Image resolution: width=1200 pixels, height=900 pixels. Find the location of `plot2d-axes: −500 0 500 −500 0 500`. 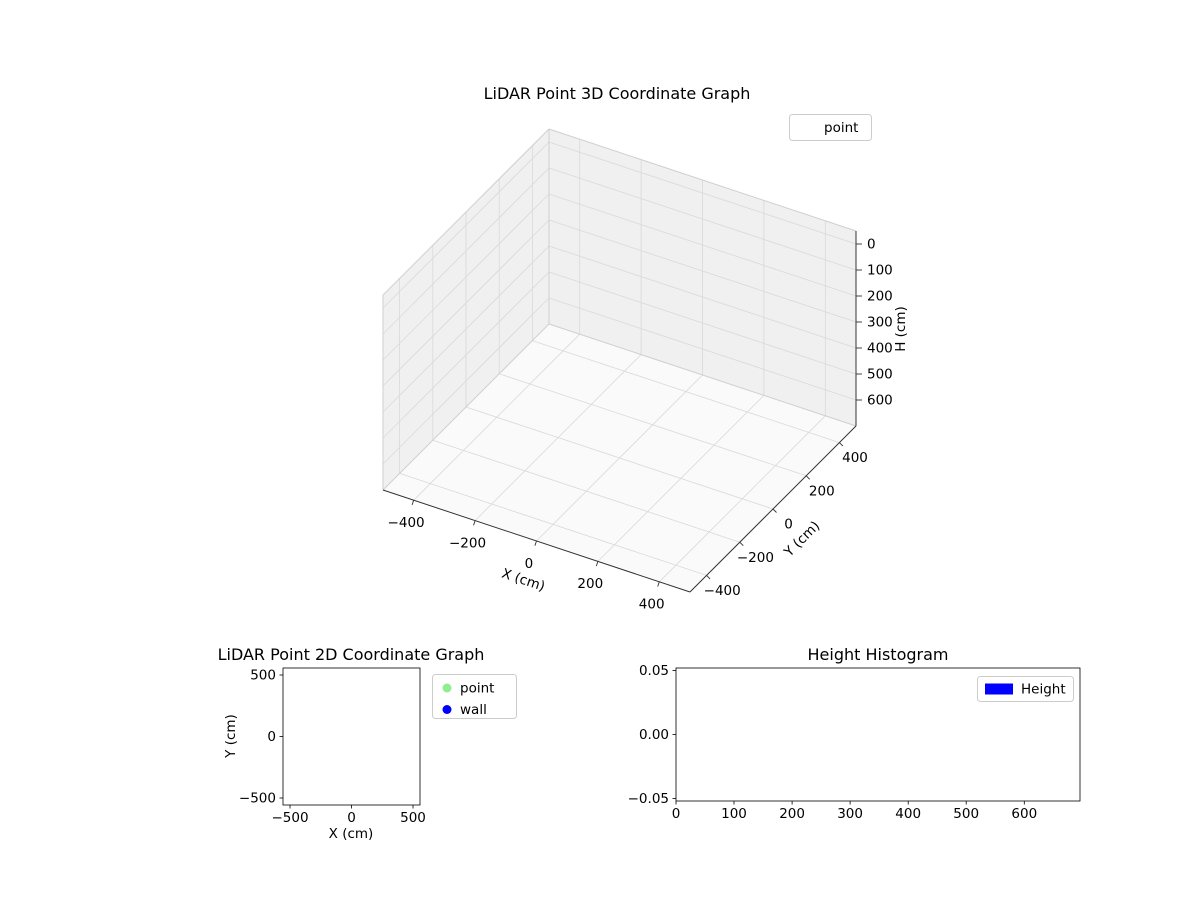

plot2d-axes: −500 0 500 −500 0 500 is located at coordinates (332, 747).